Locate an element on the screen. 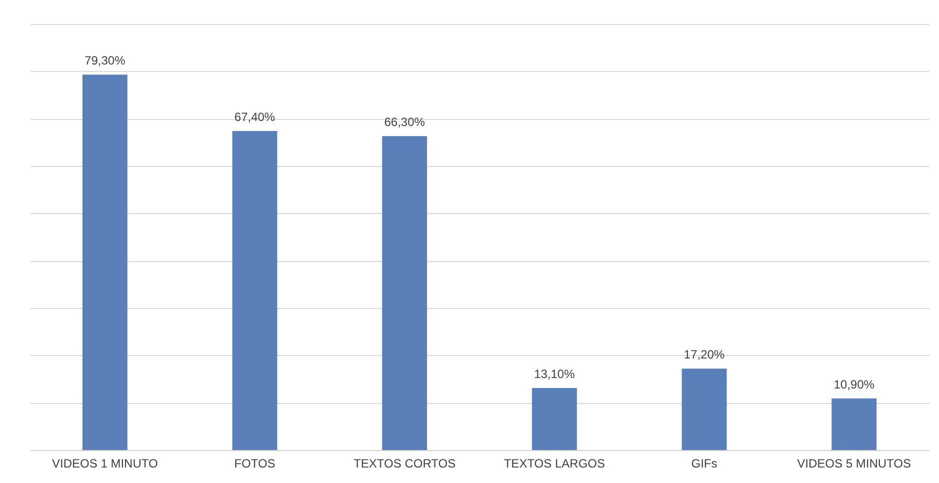 This screenshot has height=483, width=939. data-label: 67,40% is located at coordinates (255, 117).